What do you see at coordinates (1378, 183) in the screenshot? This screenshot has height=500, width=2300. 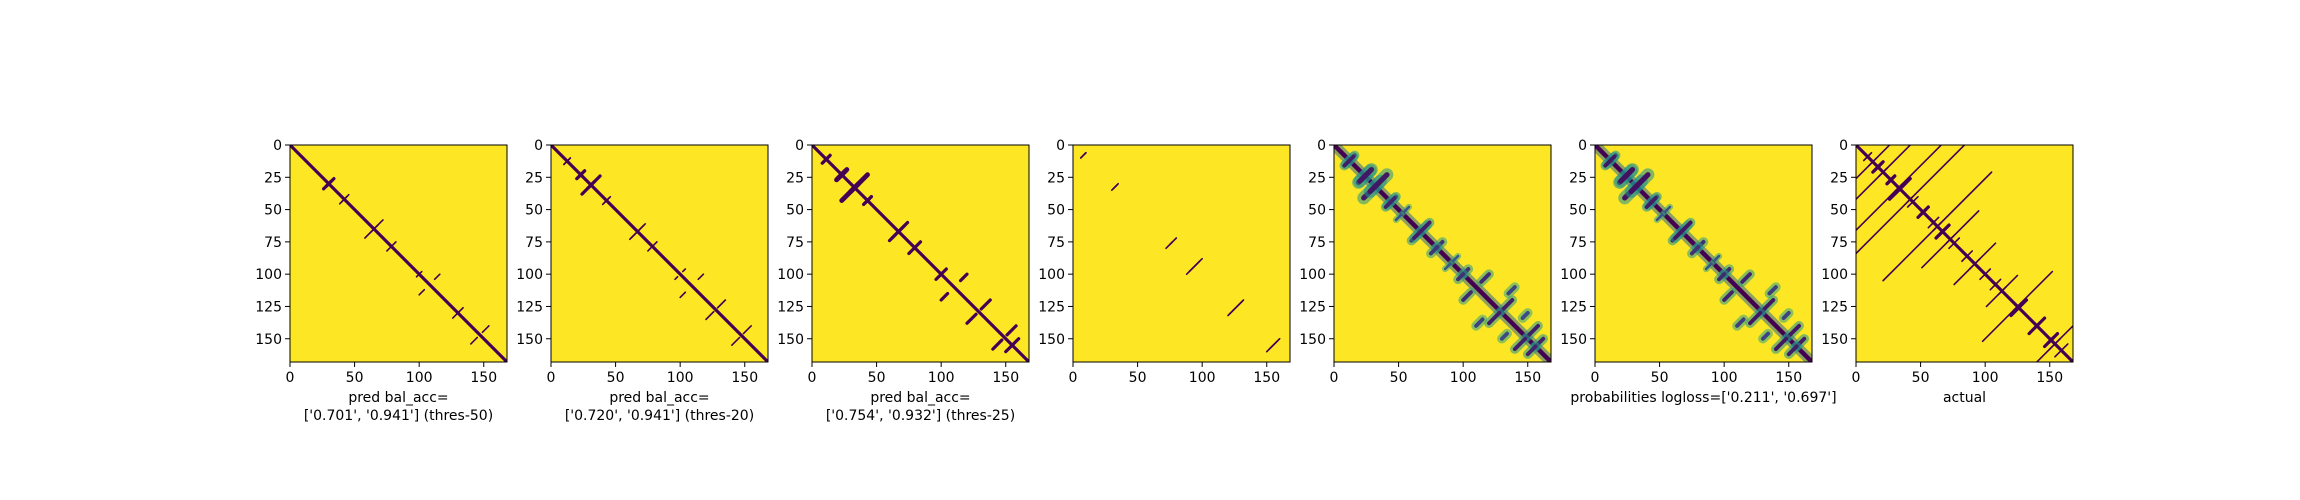 I see `contact-core-2-lower` at bounding box center [1378, 183].